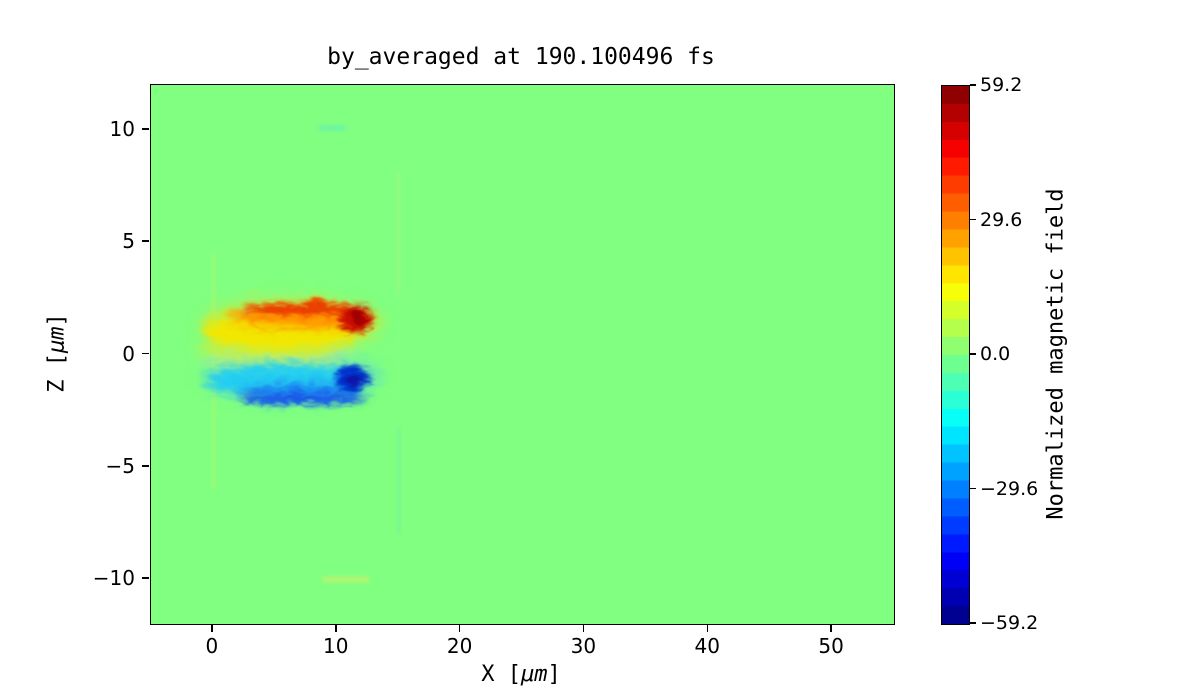 This screenshot has width=1200, height=700. I want to click on x-axis-label-text: X [, so click(501, 674).